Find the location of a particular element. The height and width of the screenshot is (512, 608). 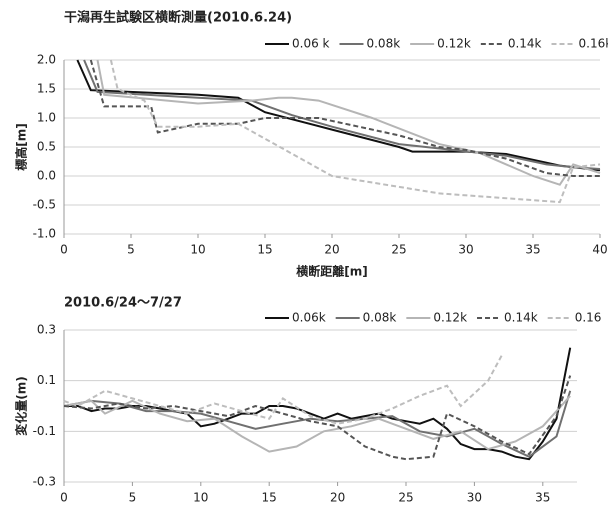

legend-label: 0.16k is located at coordinates (593, 44).